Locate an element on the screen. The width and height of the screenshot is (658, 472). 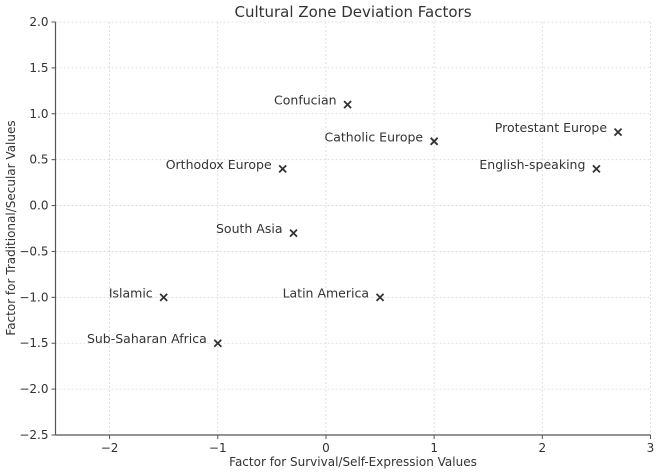
data-point: Latin America is located at coordinates (334, 293).